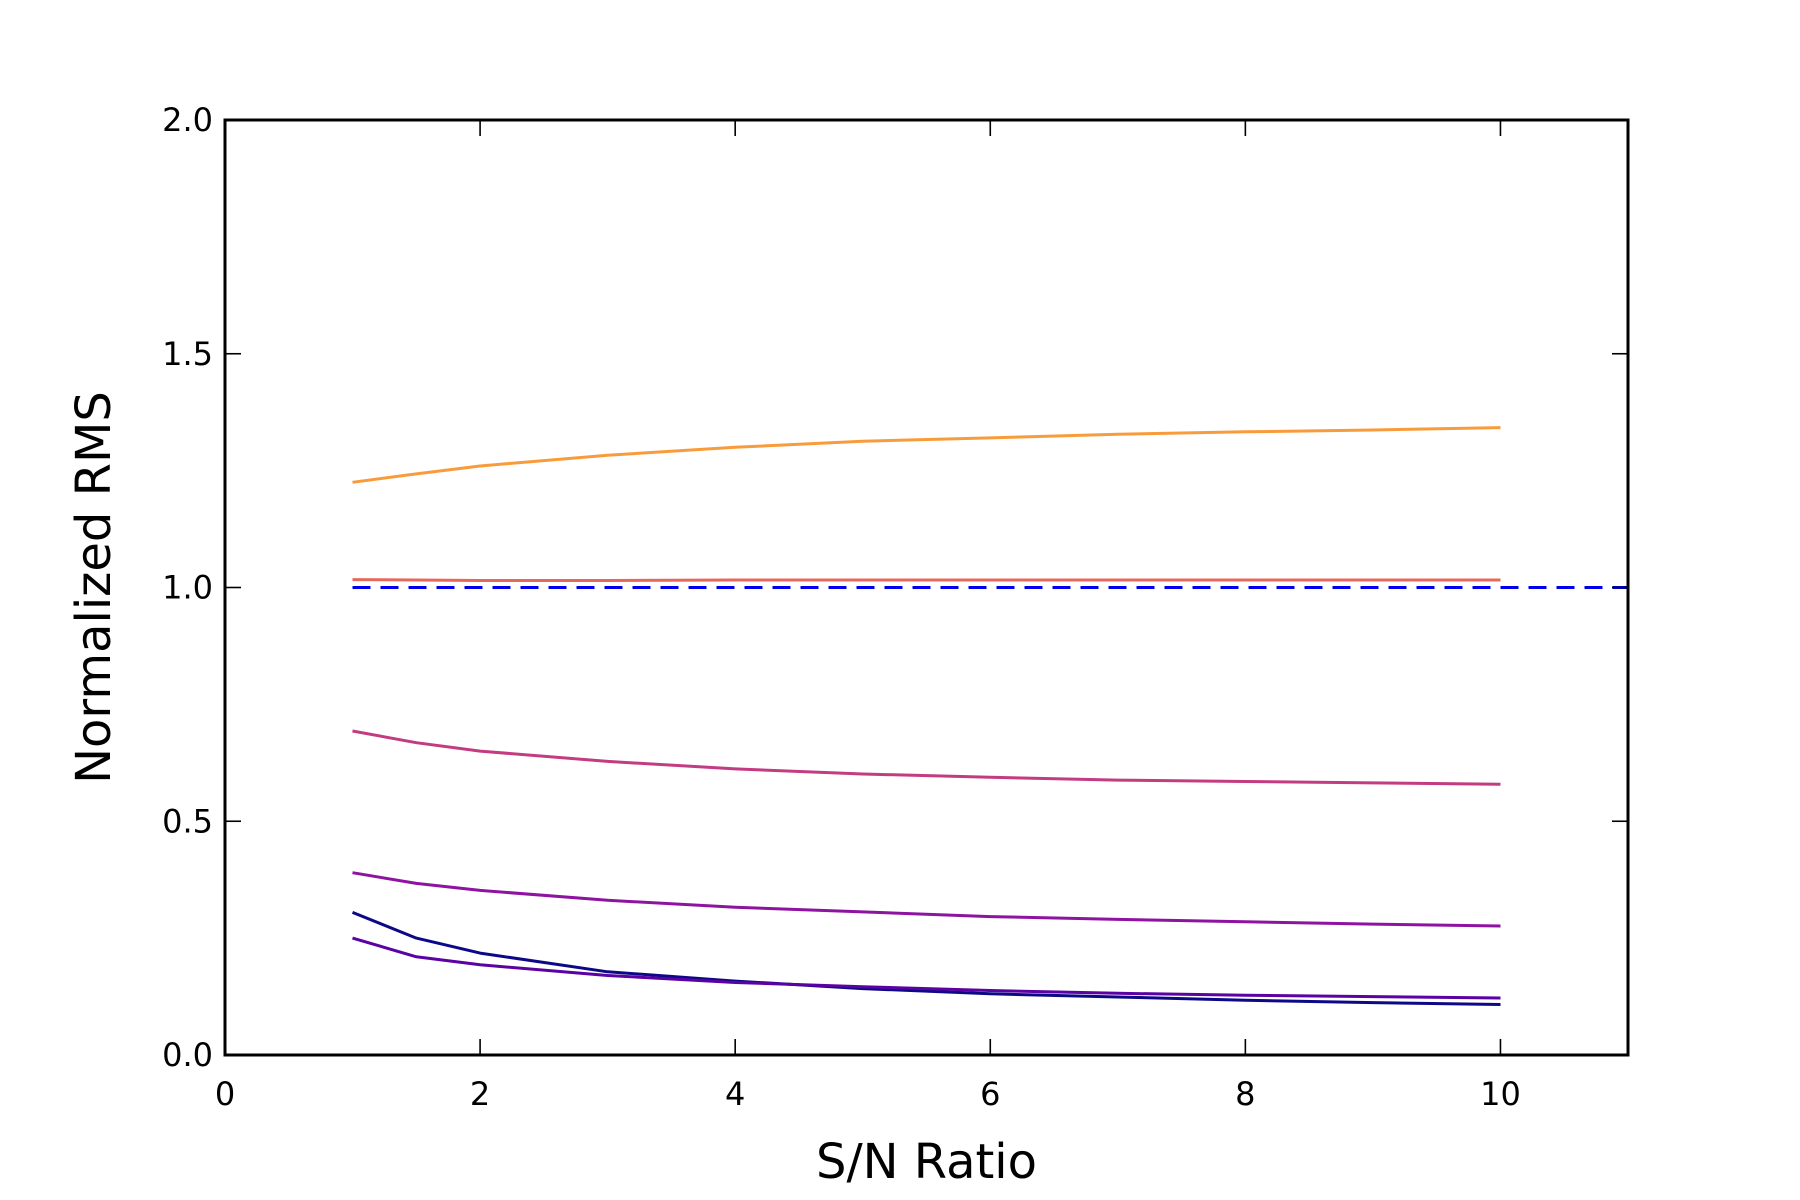 The width and height of the screenshot is (1800, 1200). I want to click on y-tick-label: 2.0, so click(187, 120).